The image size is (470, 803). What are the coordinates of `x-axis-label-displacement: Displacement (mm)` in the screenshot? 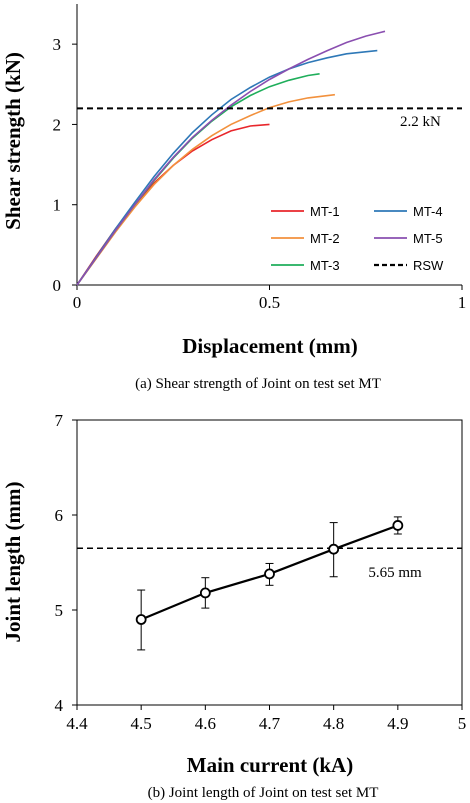 It's located at (270, 346).